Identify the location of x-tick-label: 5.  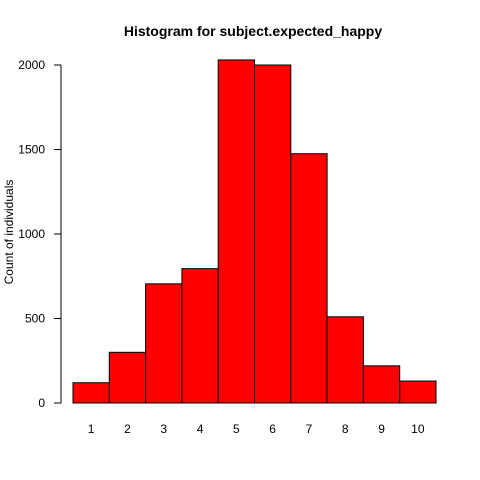
(236, 429).